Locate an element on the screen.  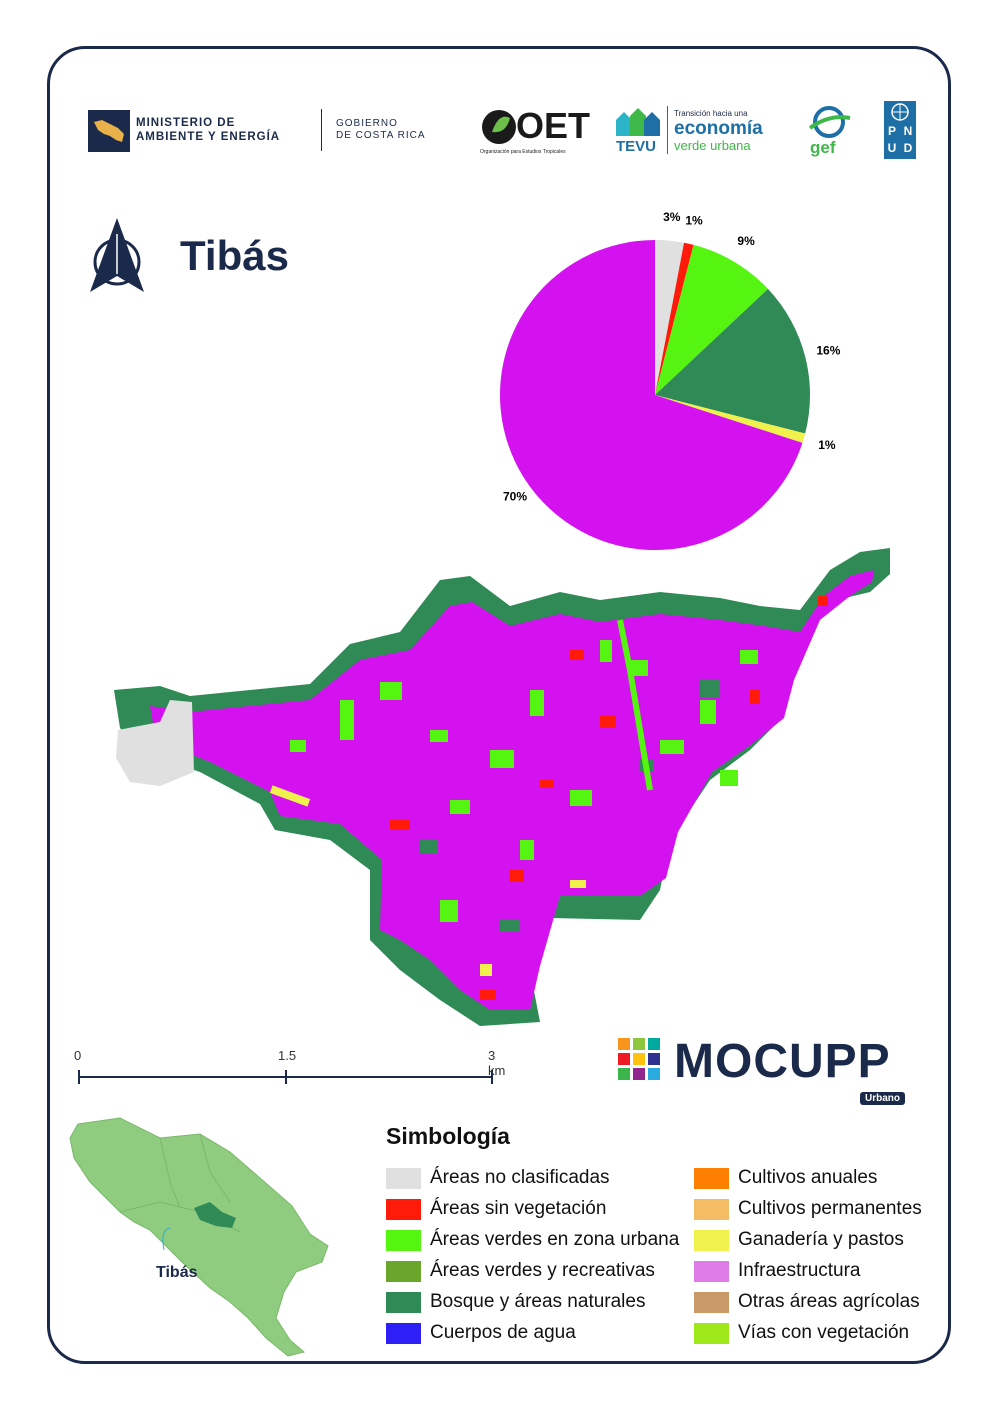
costa-rica-inset-map is located at coordinates (199, 1237).